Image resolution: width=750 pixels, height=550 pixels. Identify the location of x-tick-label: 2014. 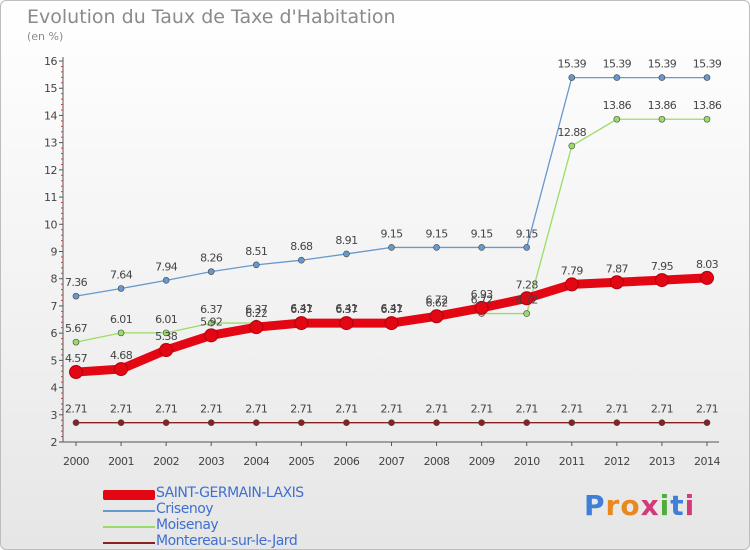
(707, 461).